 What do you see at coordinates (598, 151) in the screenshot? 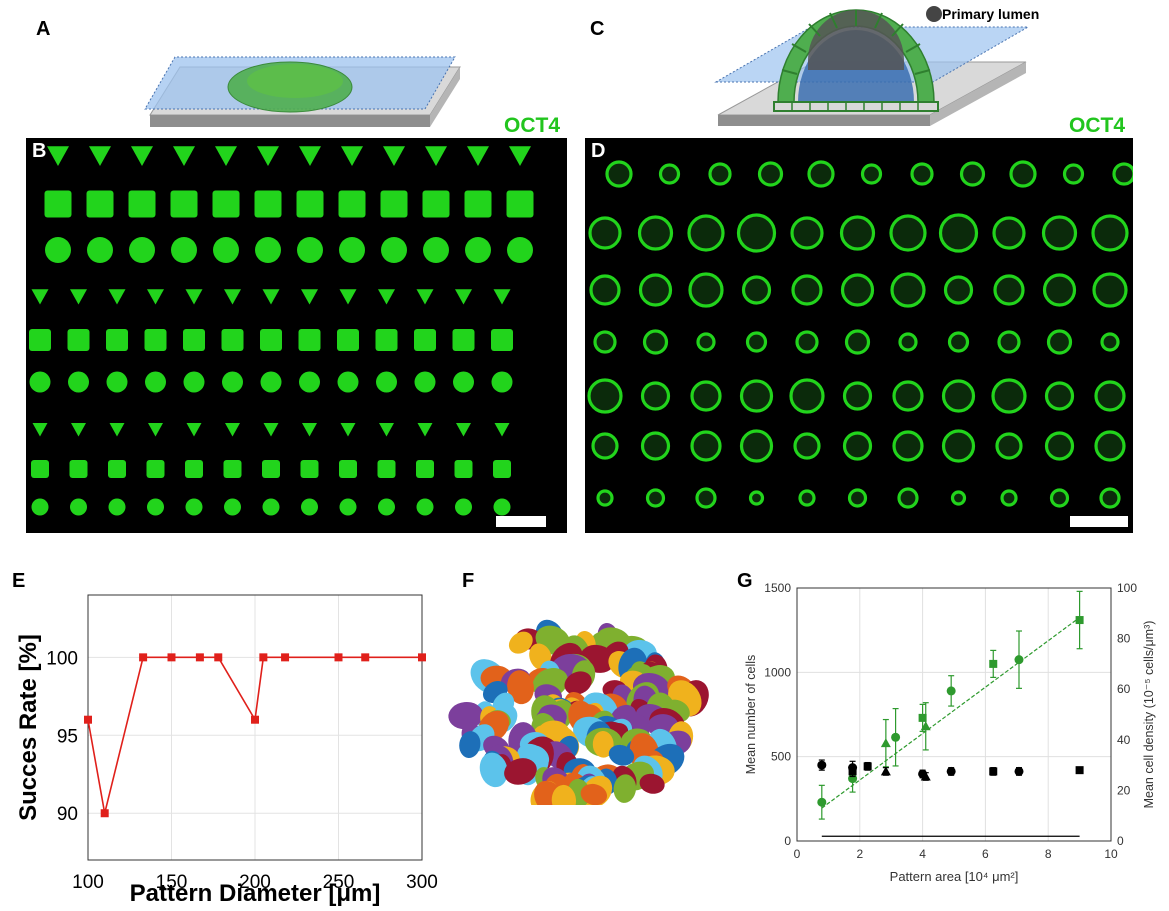
I see `panel-label-d: D` at bounding box center [598, 151].